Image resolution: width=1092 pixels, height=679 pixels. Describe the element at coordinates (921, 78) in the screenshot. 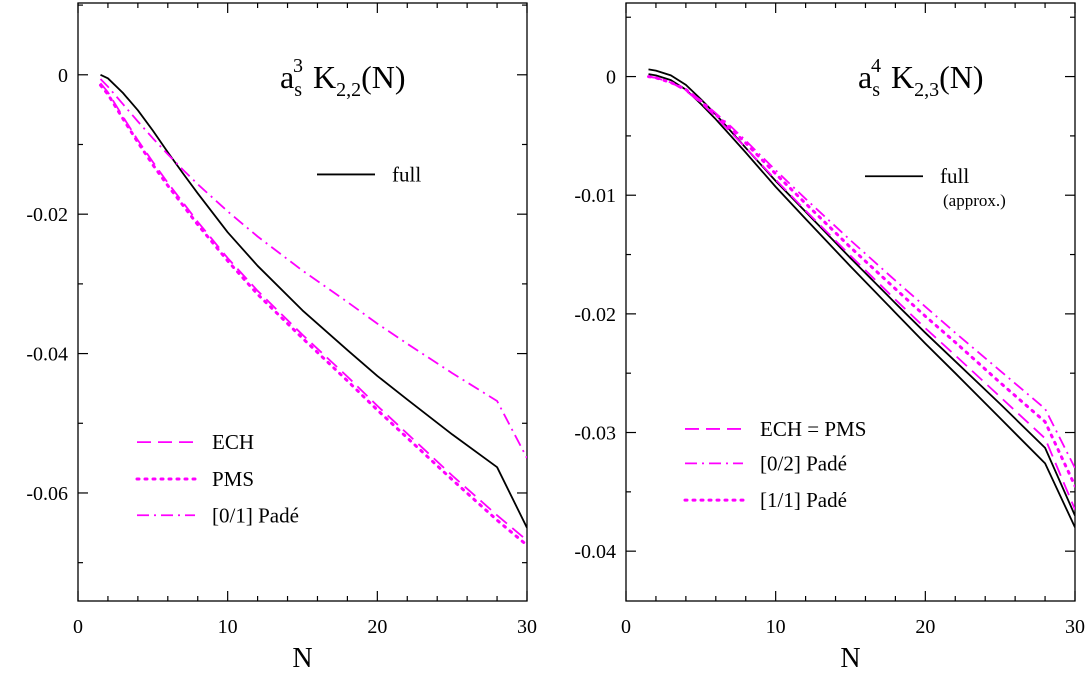

I see `panel-title: as4 K2,3(N)` at that location.